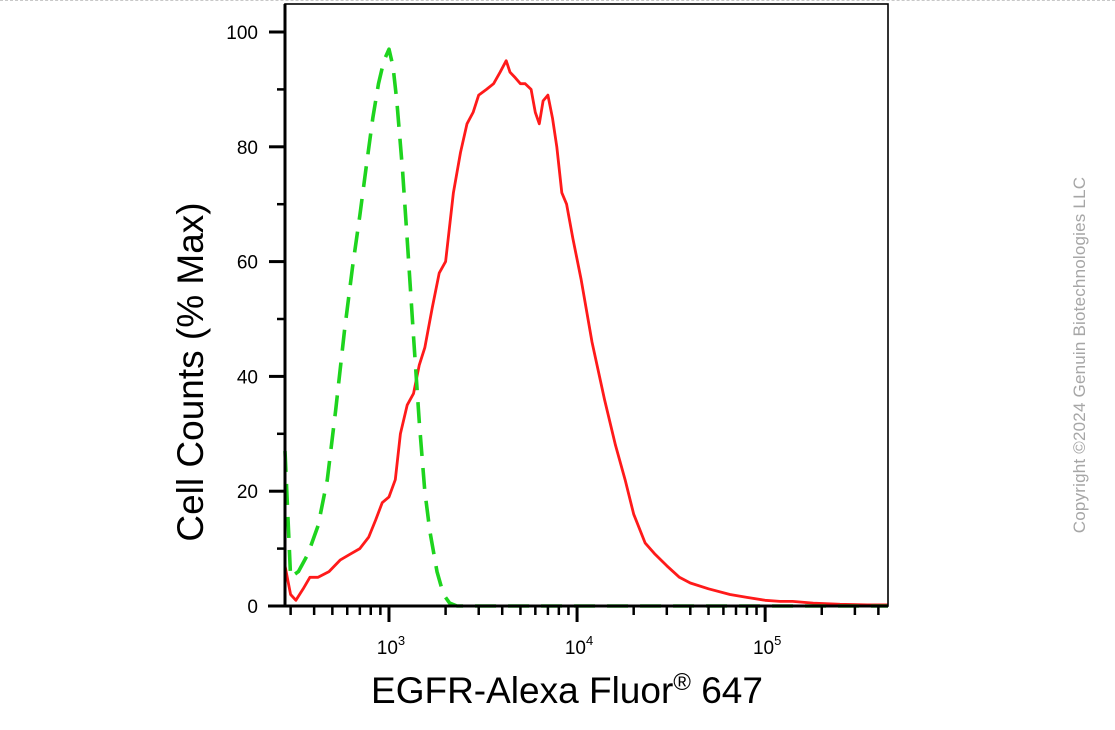 Image resolution: width=1115 pixels, height=730 pixels. I want to click on y-tick-label: 60, so click(247, 263).